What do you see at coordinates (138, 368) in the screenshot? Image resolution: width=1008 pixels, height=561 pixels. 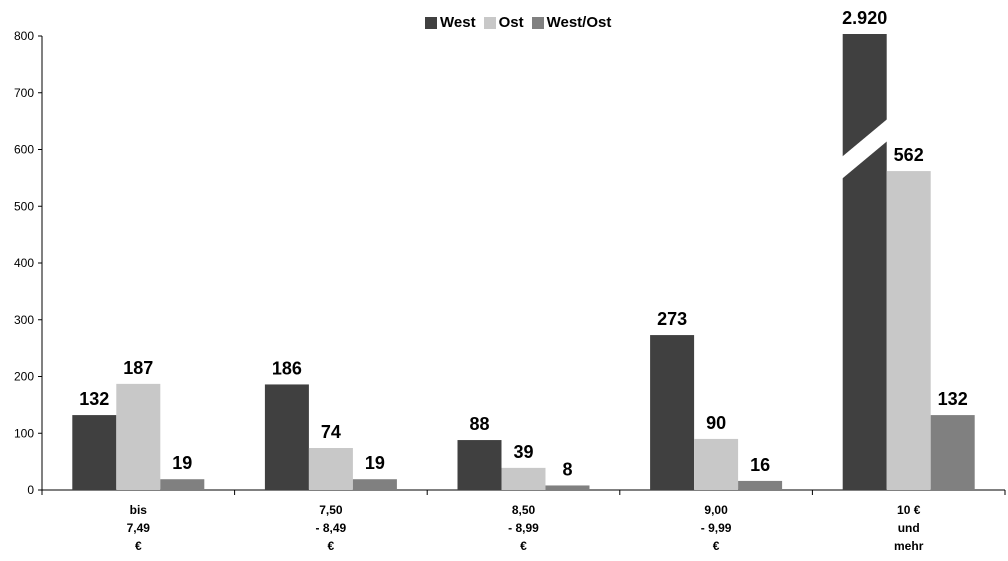 I see `data-label-ost-0: 187` at bounding box center [138, 368].